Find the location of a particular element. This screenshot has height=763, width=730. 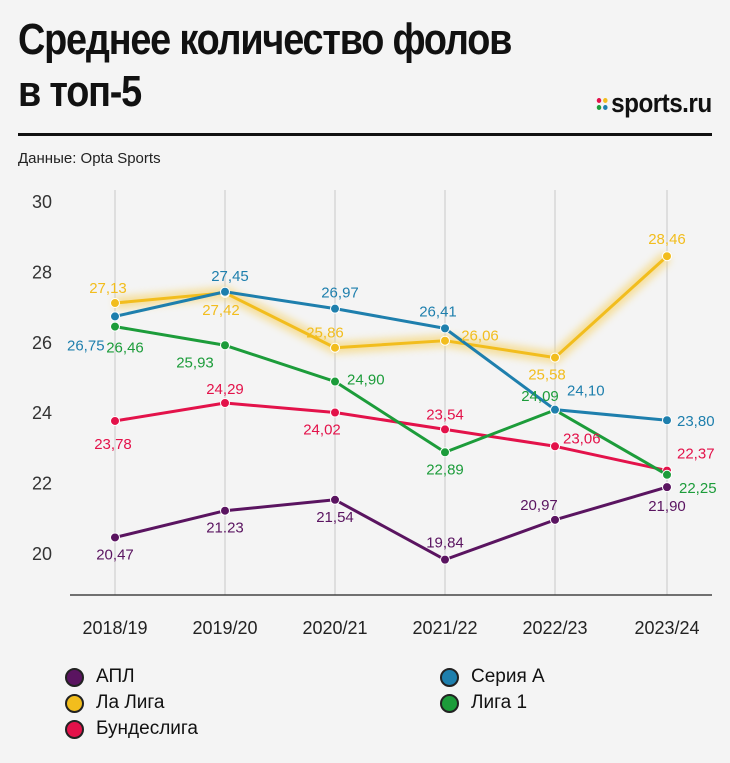

data-label-seriea: 26,41 is located at coordinates (438, 311).